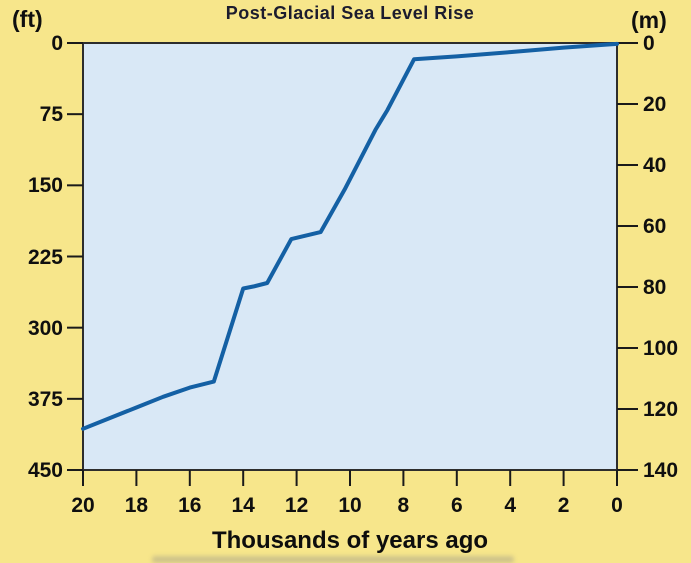  Describe the element at coordinates (617, 505) in the screenshot. I see `x-axis-tick-label: 0` at that location.